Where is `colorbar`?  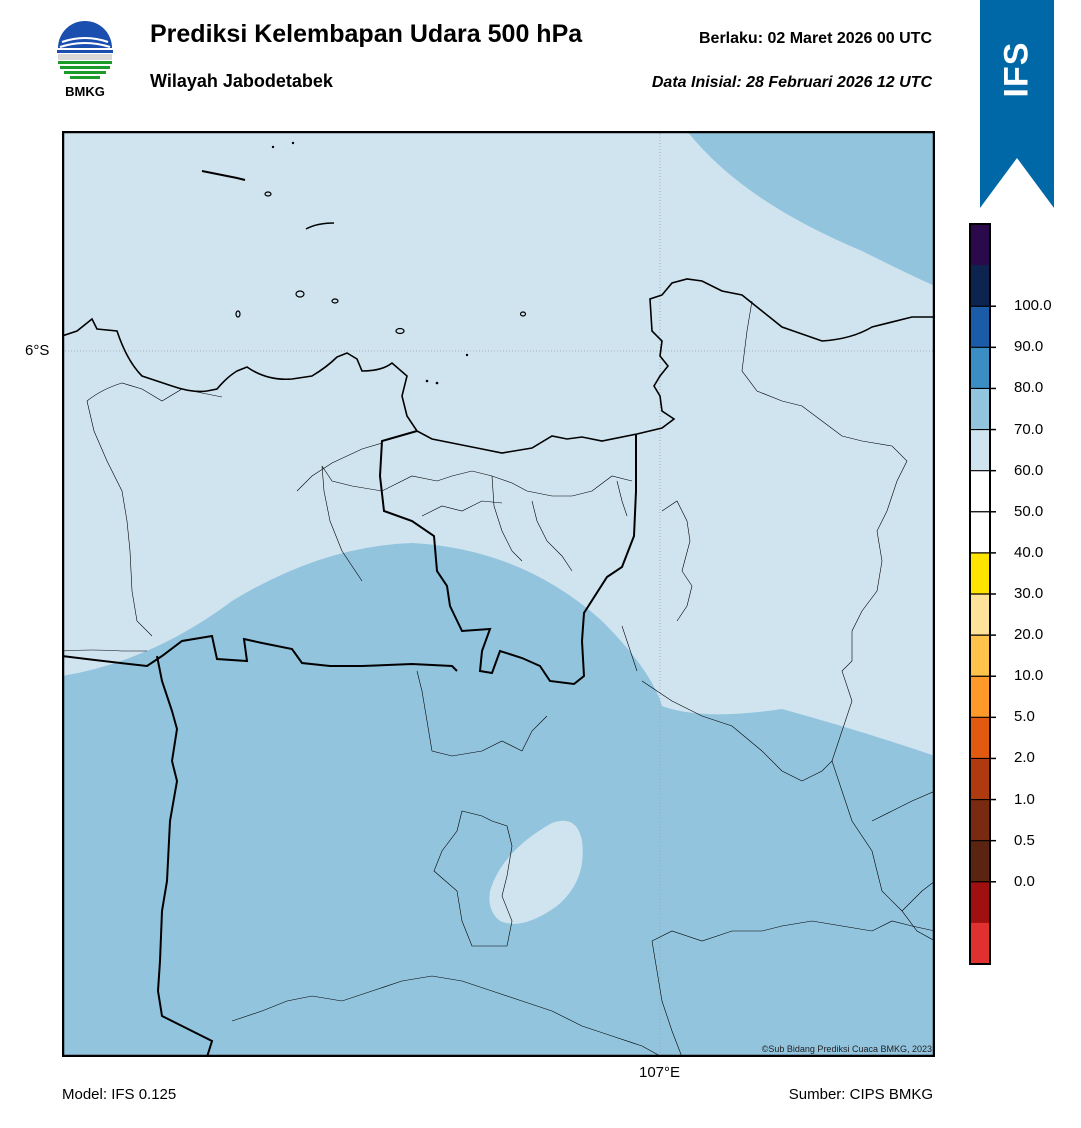 colorbar is located at coordinates (1020, 595).